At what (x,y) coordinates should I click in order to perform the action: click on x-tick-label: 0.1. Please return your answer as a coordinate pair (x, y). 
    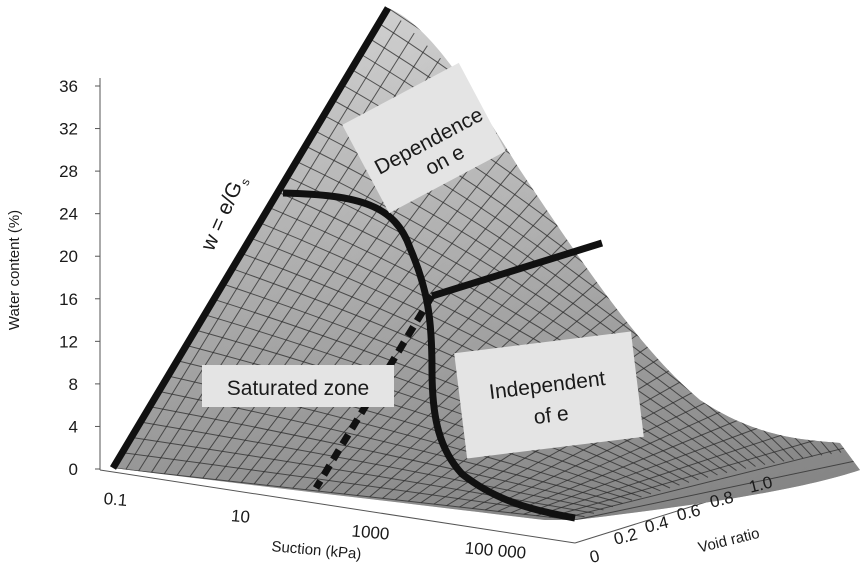
    Looking at the image, I should click on (115, 499).